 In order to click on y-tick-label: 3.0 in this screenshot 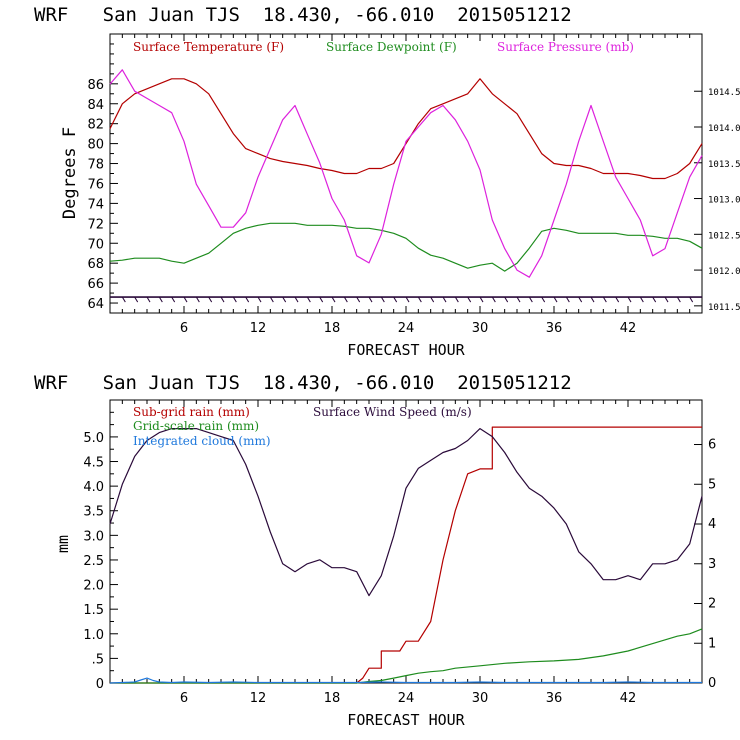, I will do `click(93, 536)`.